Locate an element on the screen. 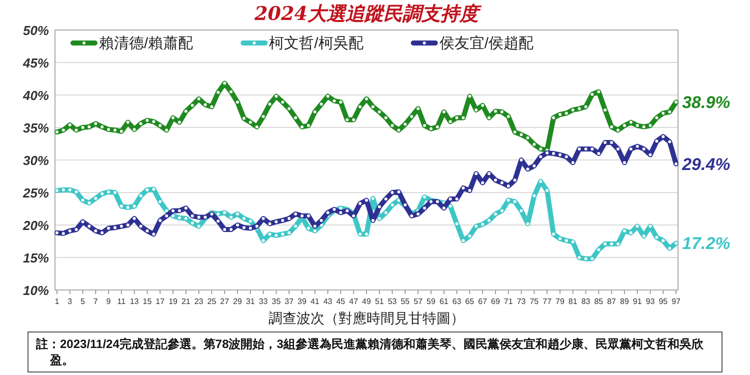 The height and width of the screenshot is (375, 750). x-tick-label: 95 is located at coordinates (663, 301).